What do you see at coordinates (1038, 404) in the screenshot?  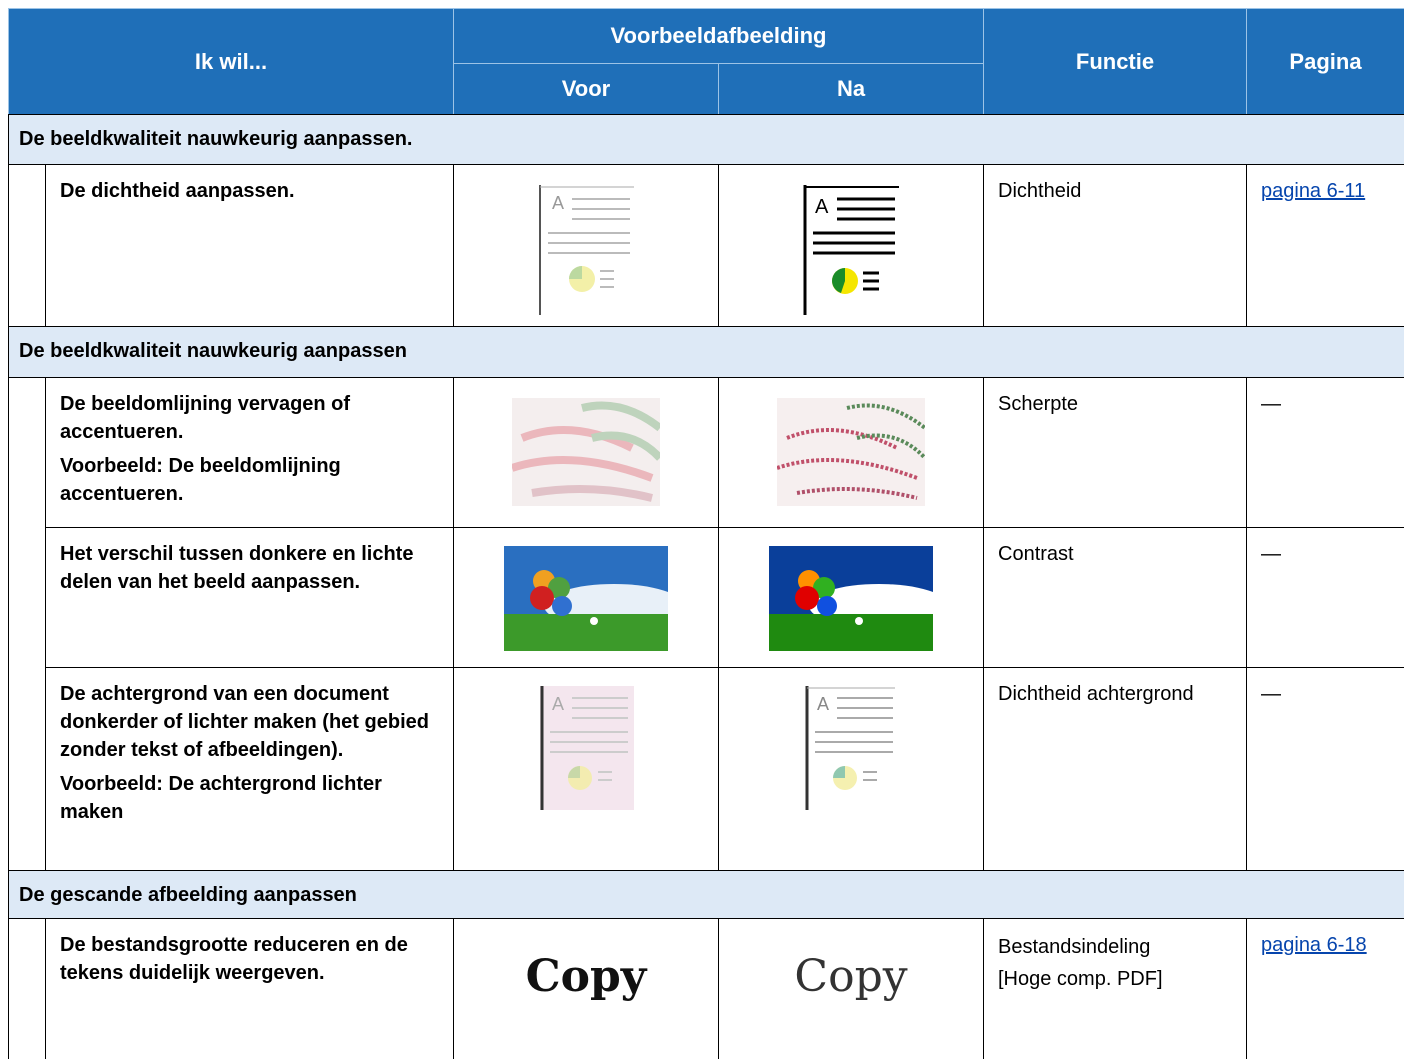 I see `function-text: Scherpte` at bounding box center [1038, 404].